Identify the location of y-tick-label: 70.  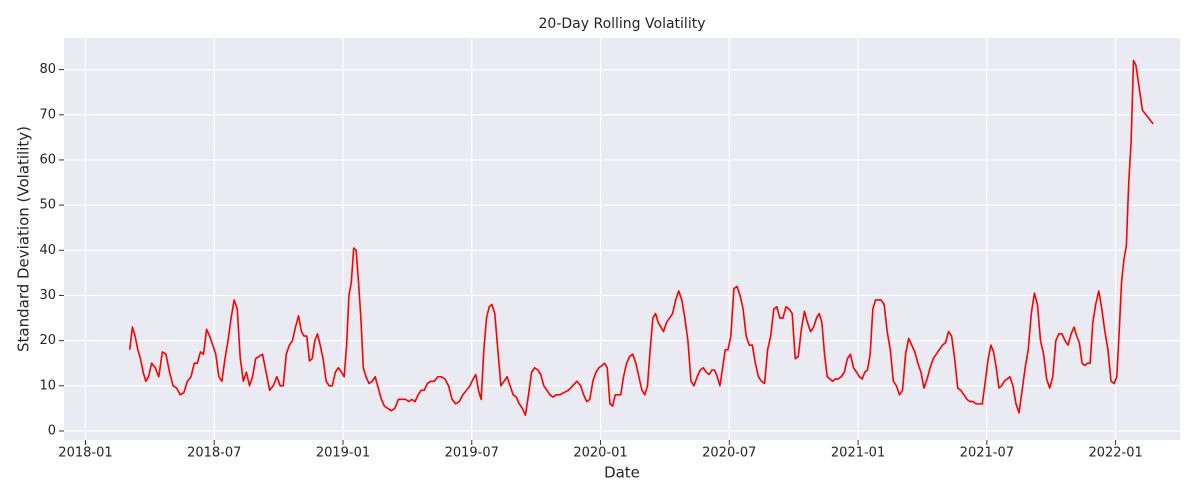
(47, 114).